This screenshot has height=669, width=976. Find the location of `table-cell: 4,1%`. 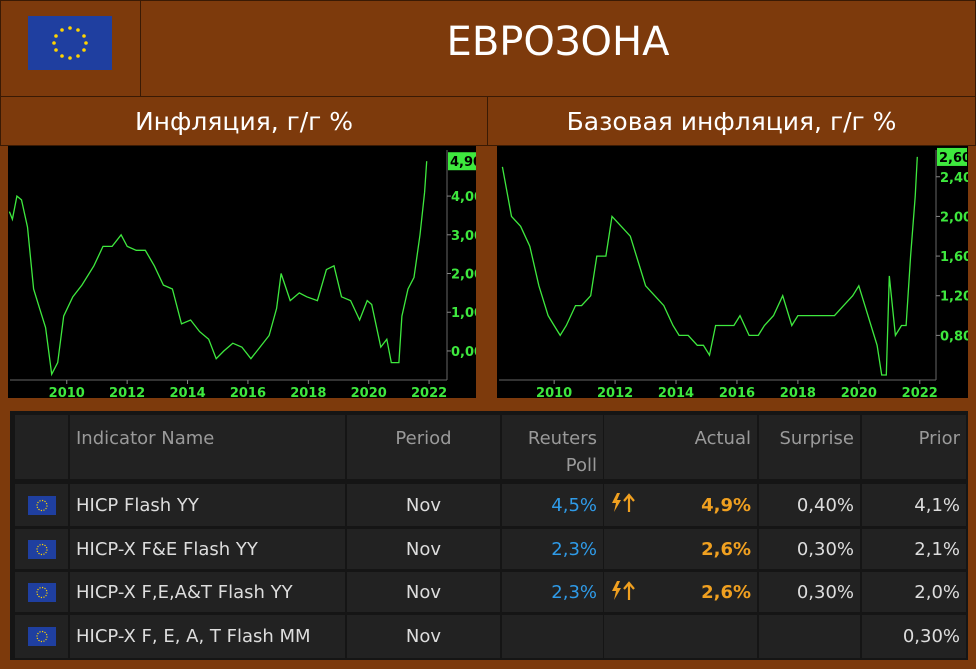

table-cell: 4,1% is located at coordinates (914, 505).